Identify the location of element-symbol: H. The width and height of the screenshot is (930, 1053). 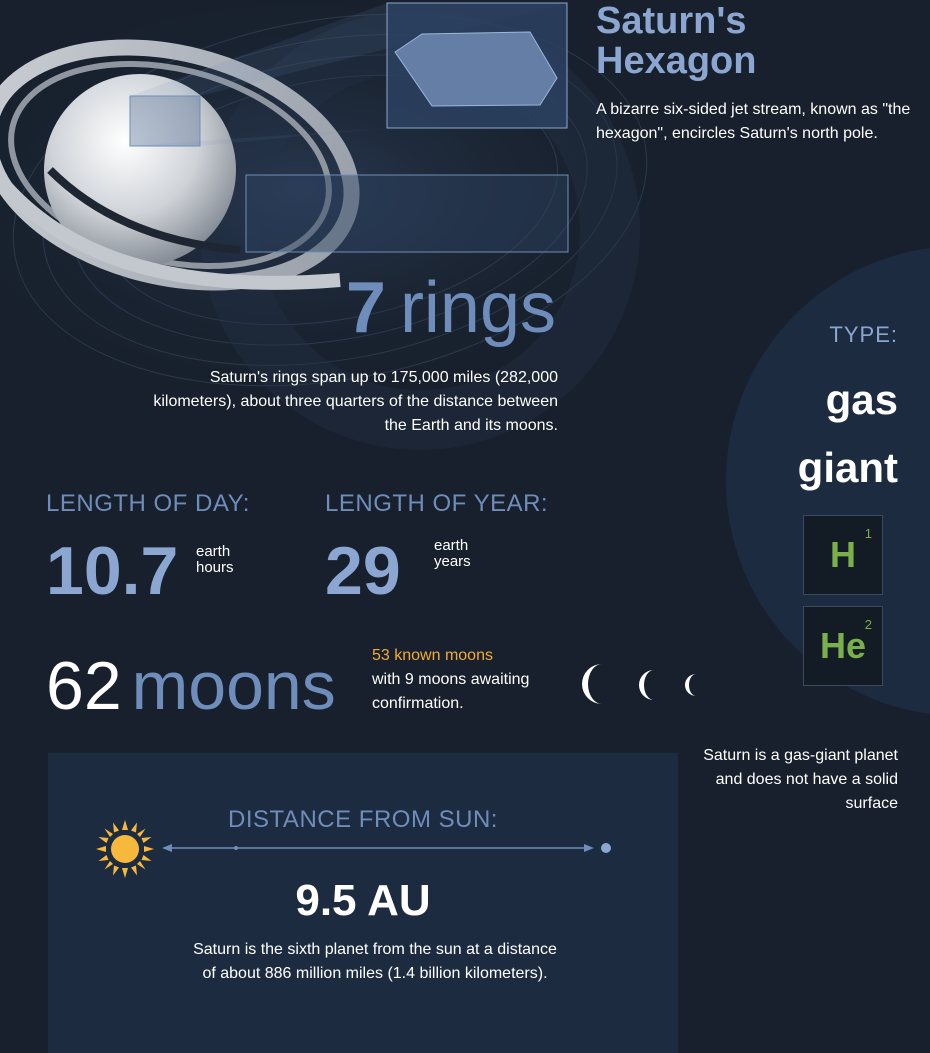
(843, 554).